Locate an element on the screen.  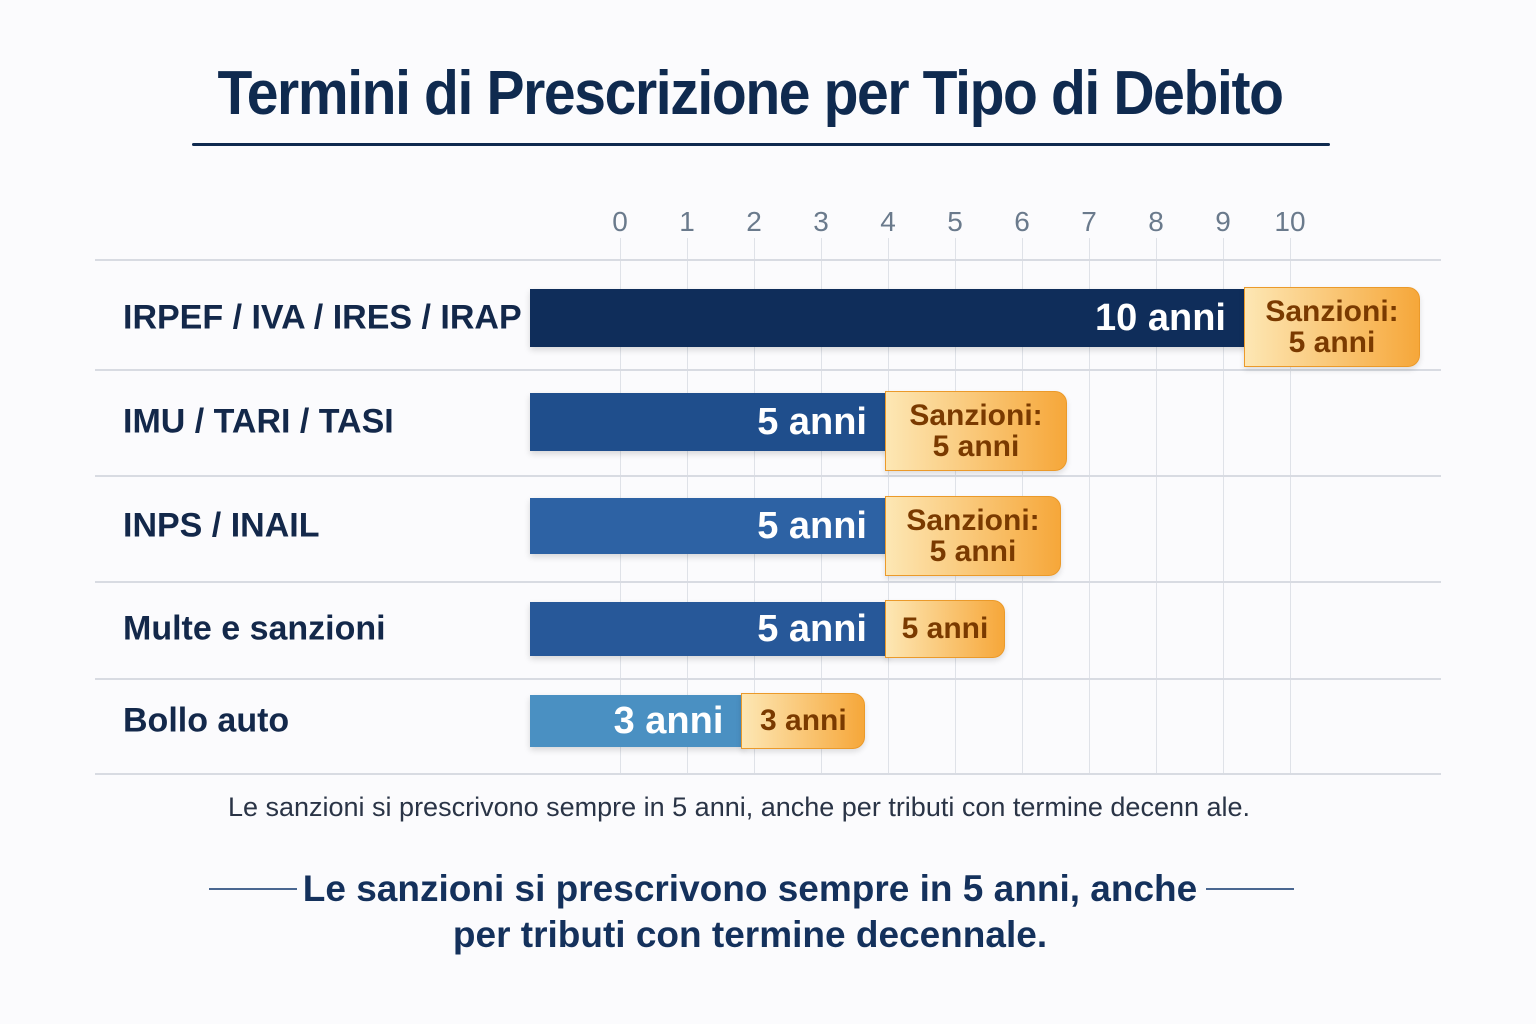
category-label: Bollo auto is located at coordinates (206, 720).